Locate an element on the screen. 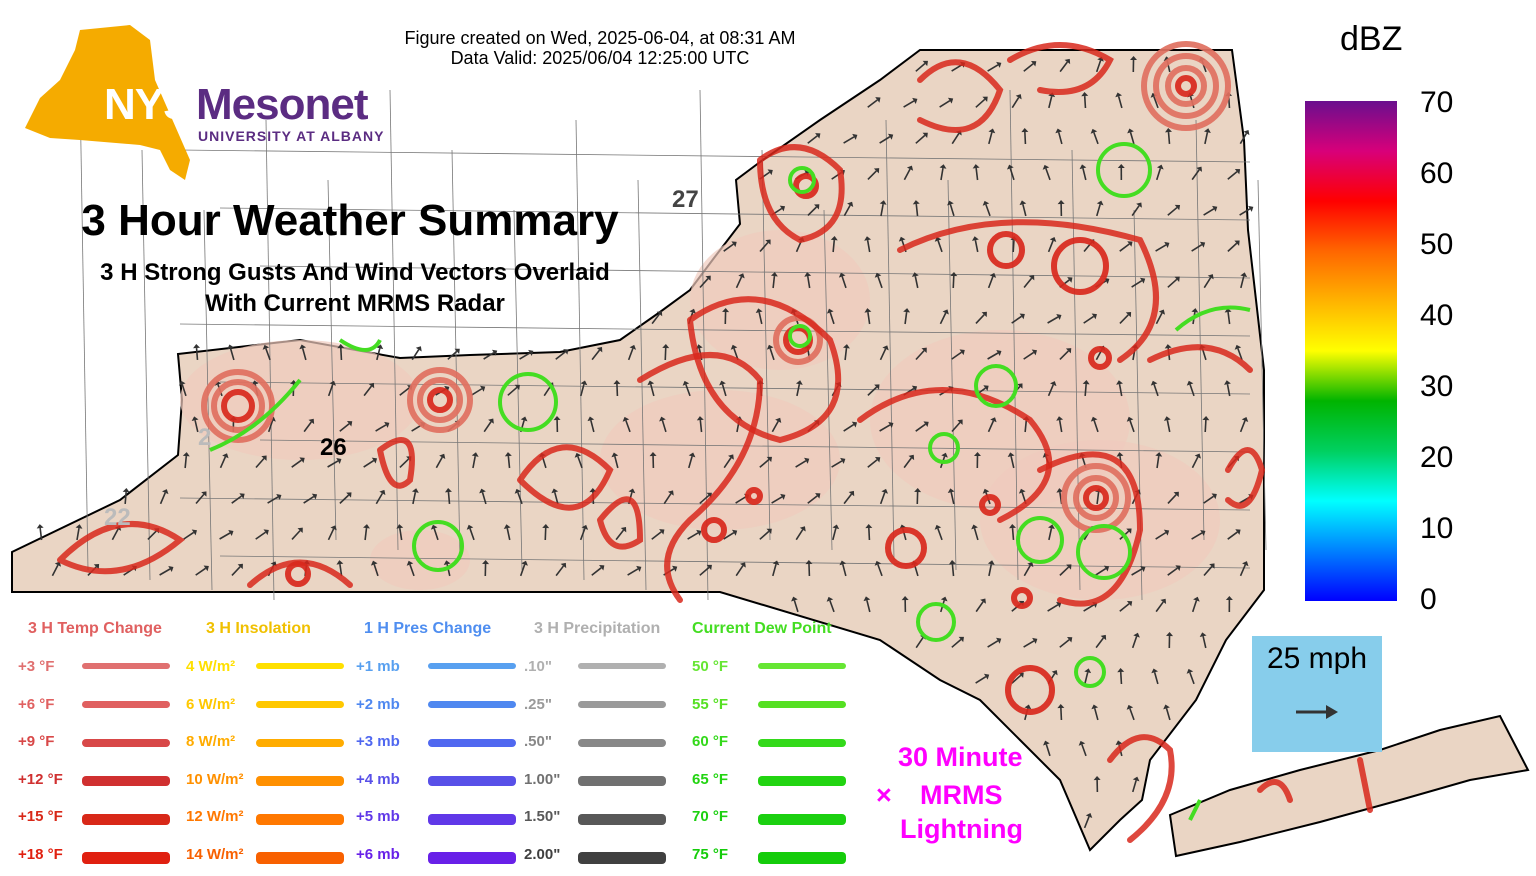 Image resolution: width=1536 pixels, height=876 pixels. colorbar-unit-label: dBZ is located at coordinates (1371, 39).